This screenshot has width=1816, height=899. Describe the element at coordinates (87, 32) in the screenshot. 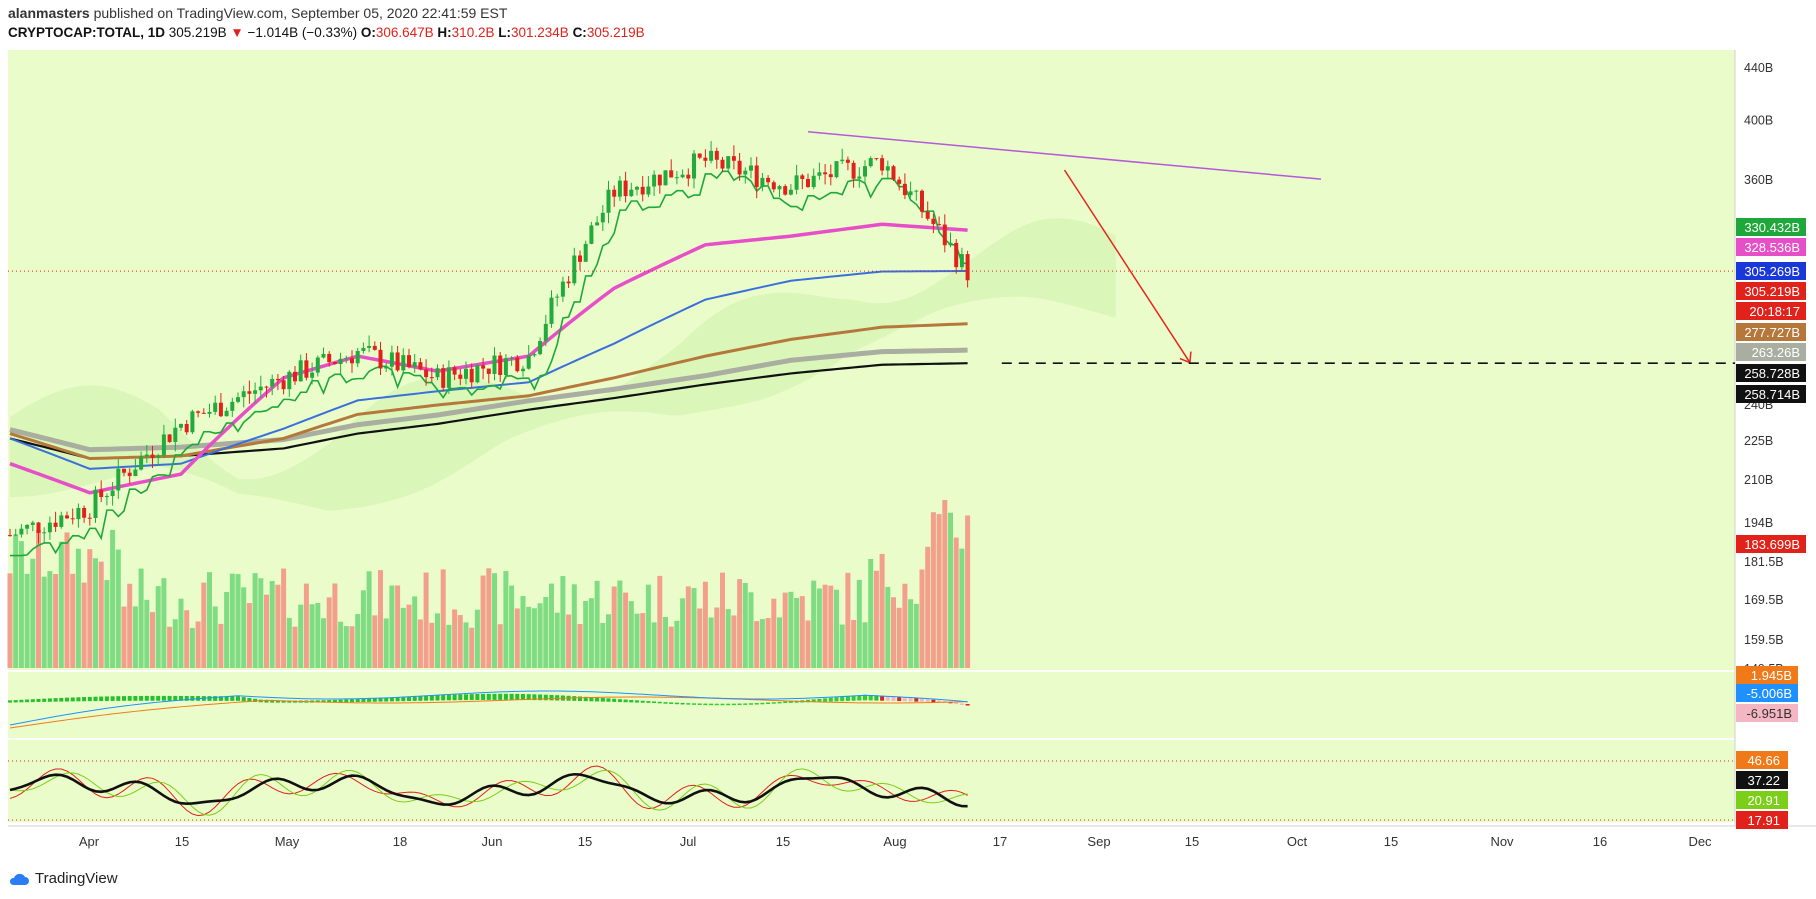

I see `symbol-name: CRYPTOCAP:TOTAL, 1D` at that location.